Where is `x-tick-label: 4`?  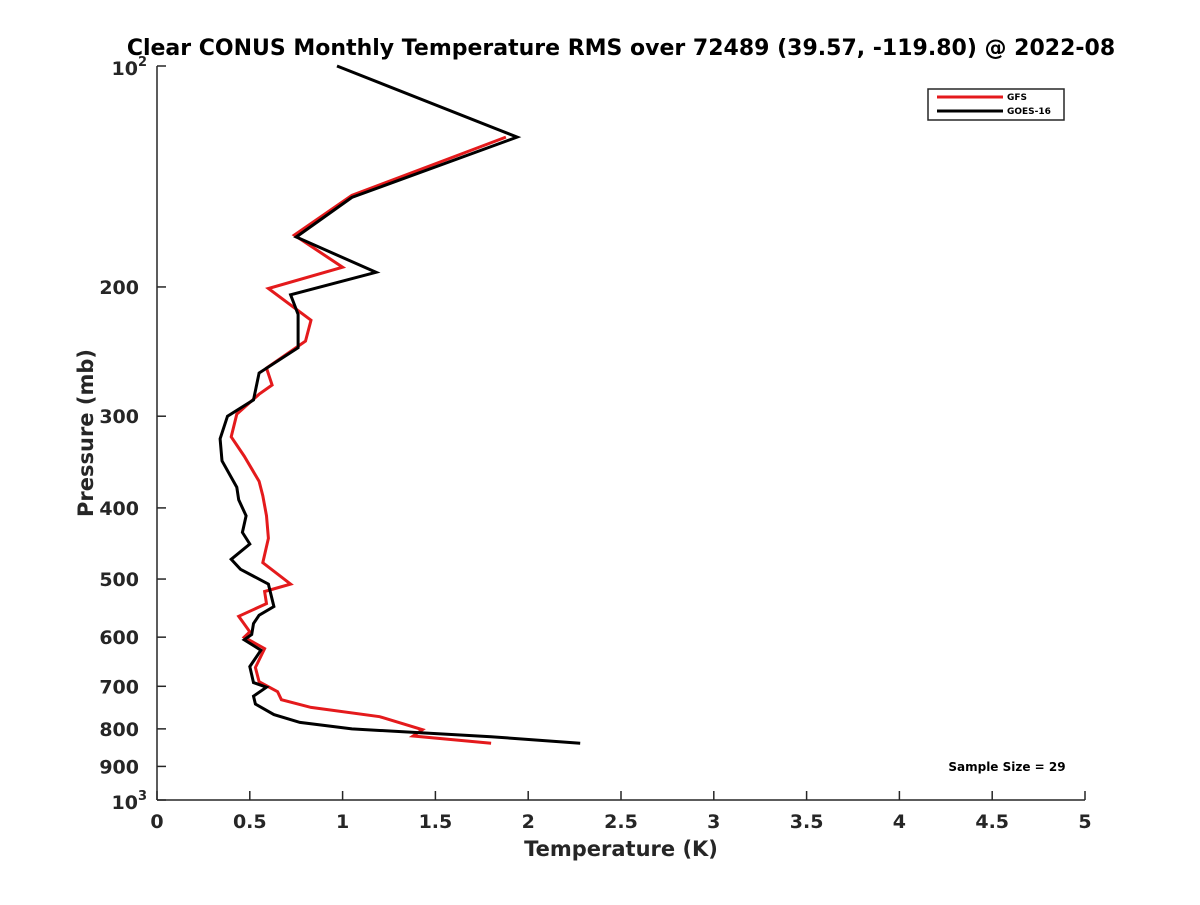
x-tick-label: 4 is located at coordinates (899, 822).